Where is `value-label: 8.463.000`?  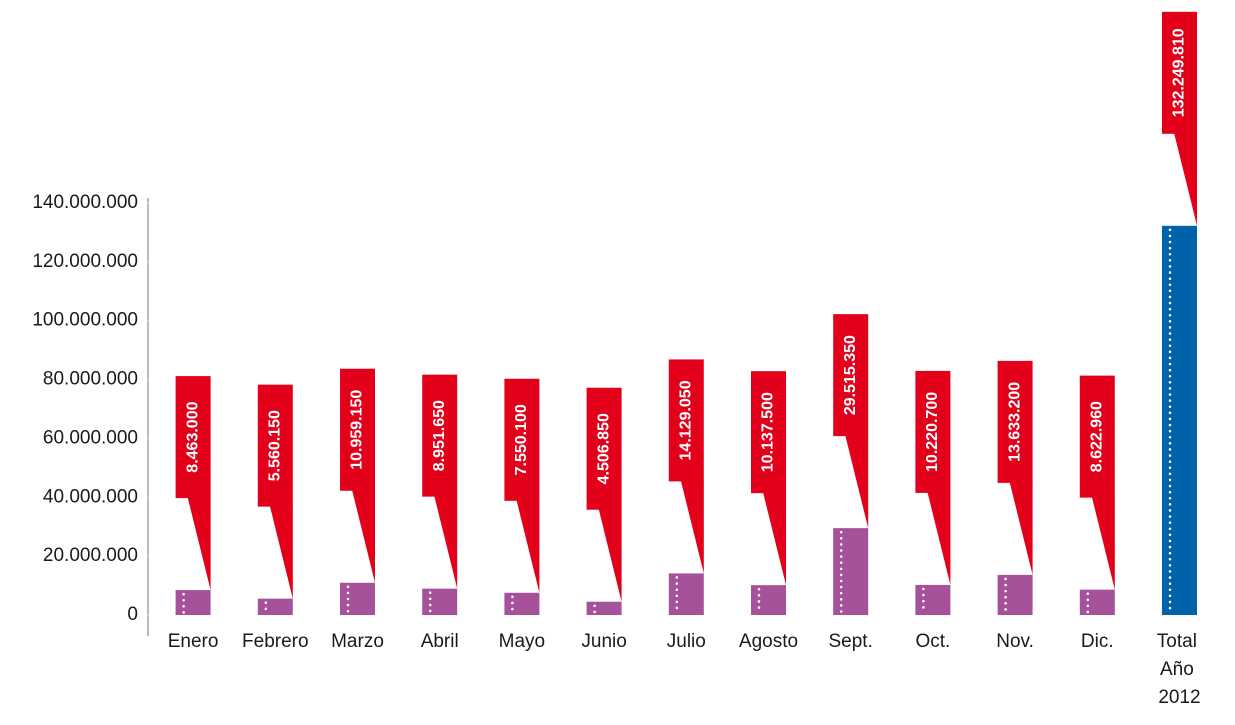
value-label: 8.463.000 is located at coordinates (192, 436).